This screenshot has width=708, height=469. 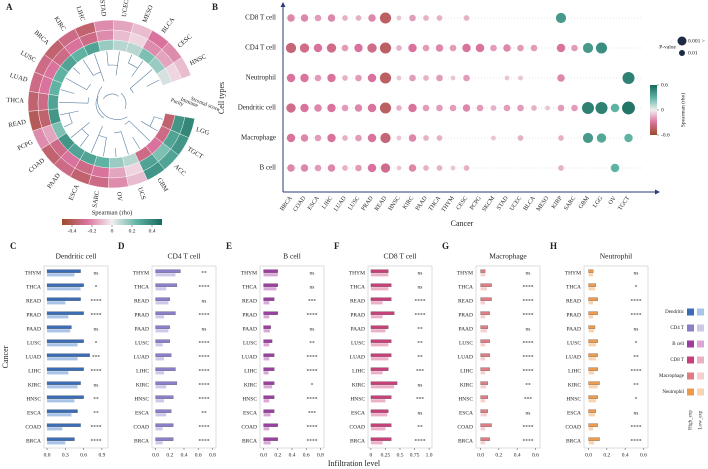 I want to click on y-tick-label: PAAD, so click(x=574, y=329).